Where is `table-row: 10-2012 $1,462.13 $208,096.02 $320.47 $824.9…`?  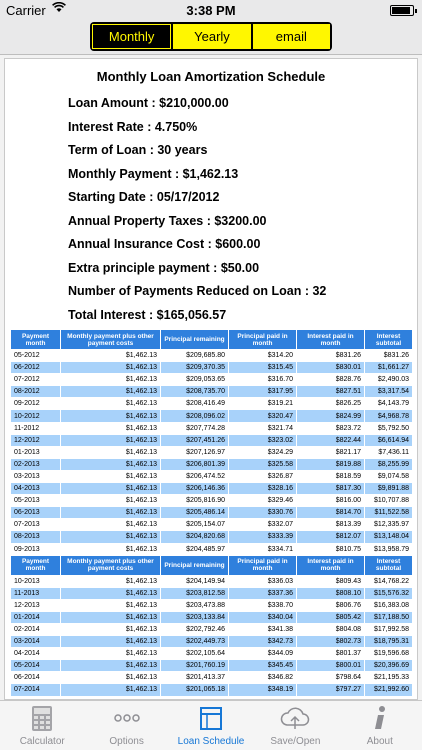
table-row: 10-2012 $1,462.13 $208,096.02 $320.47 $824.9… is located at coordinates (211, 416).